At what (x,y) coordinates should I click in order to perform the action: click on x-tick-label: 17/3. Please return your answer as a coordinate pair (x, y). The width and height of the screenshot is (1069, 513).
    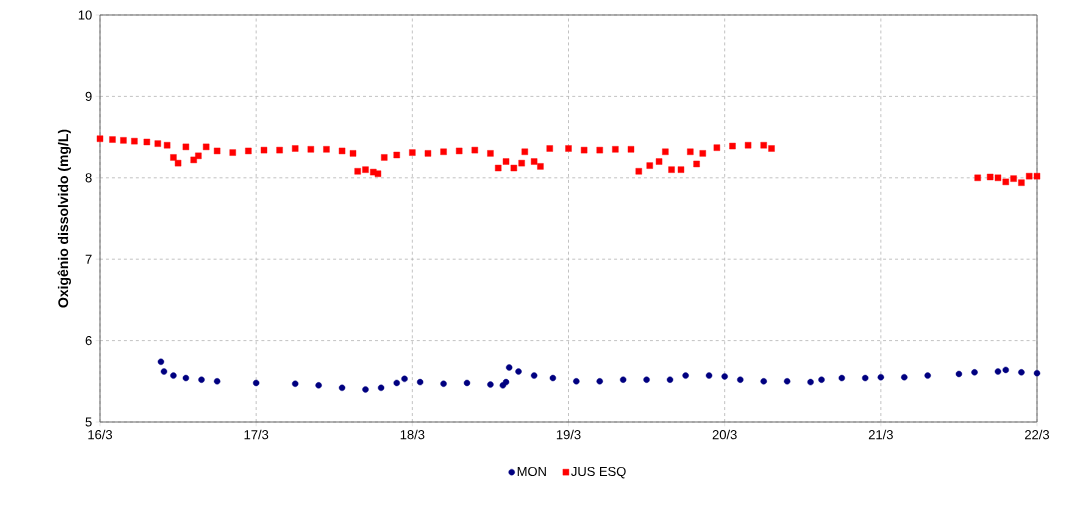
    Looking at the image, I should click on (256, 434).